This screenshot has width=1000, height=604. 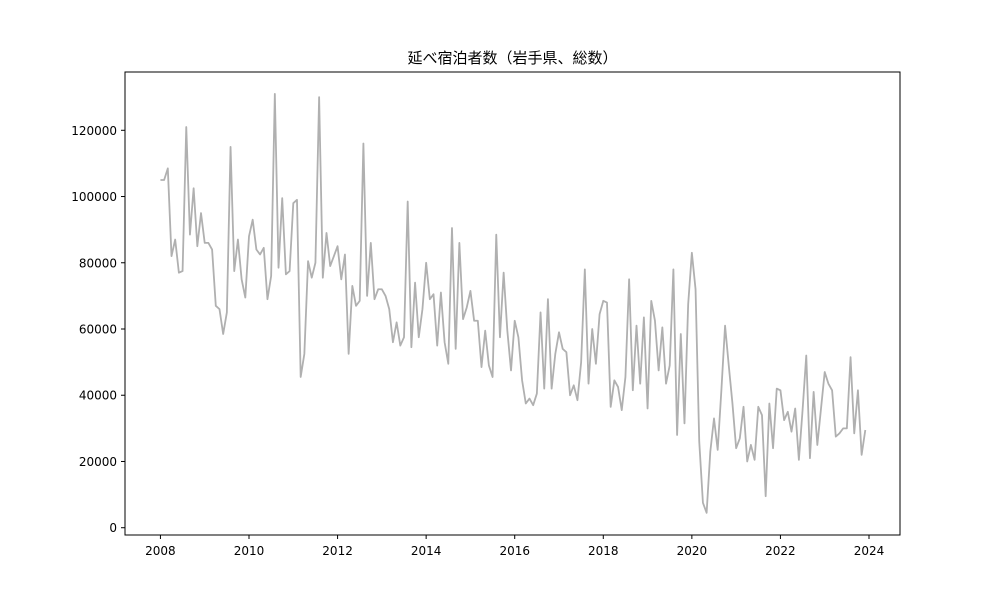 I want to click on y-tick-label: 20000, so click(x=98, y=462).